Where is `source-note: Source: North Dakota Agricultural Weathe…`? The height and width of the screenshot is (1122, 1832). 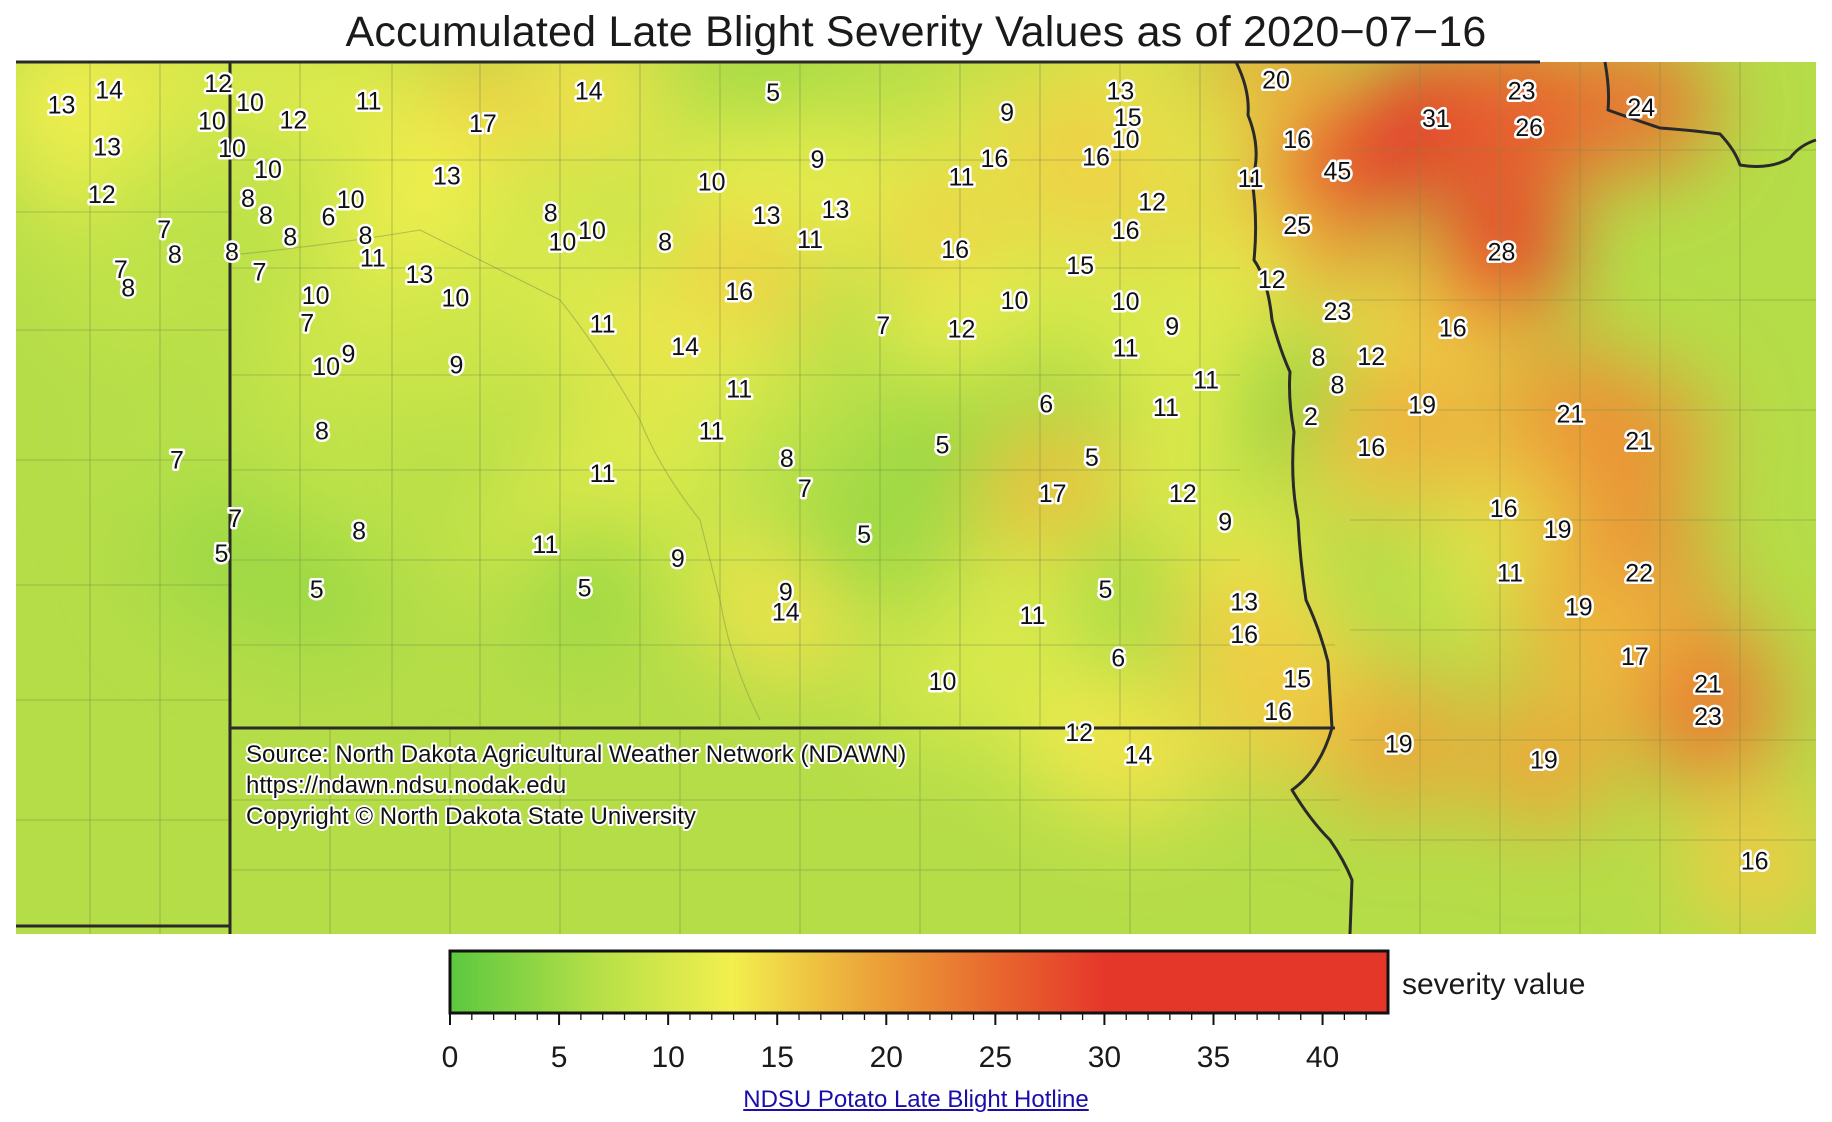
source-note: Source: North Dakota Agricultural Weathe… is located at coordinates (576, 785).